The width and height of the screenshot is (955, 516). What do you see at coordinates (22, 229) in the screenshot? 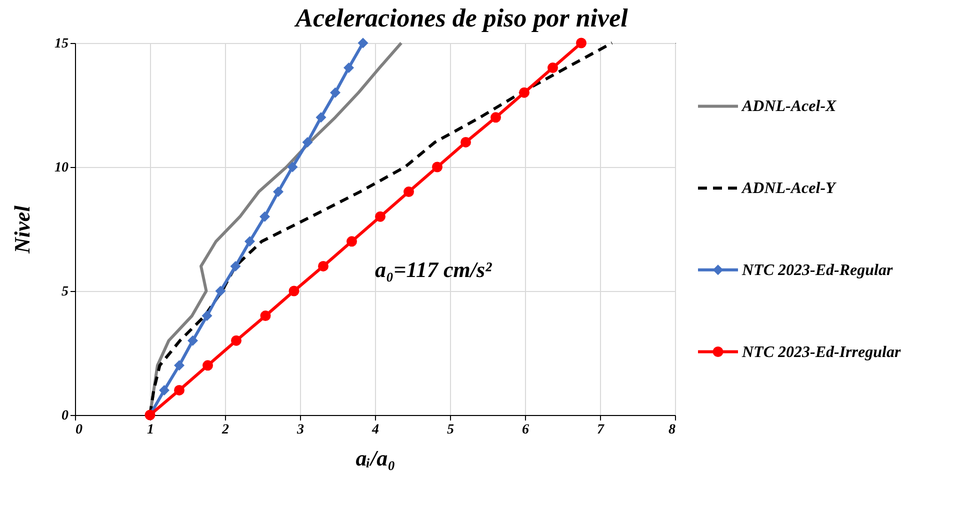
I see `y-axis-title: Nivel` at bounding box center [22, 229].